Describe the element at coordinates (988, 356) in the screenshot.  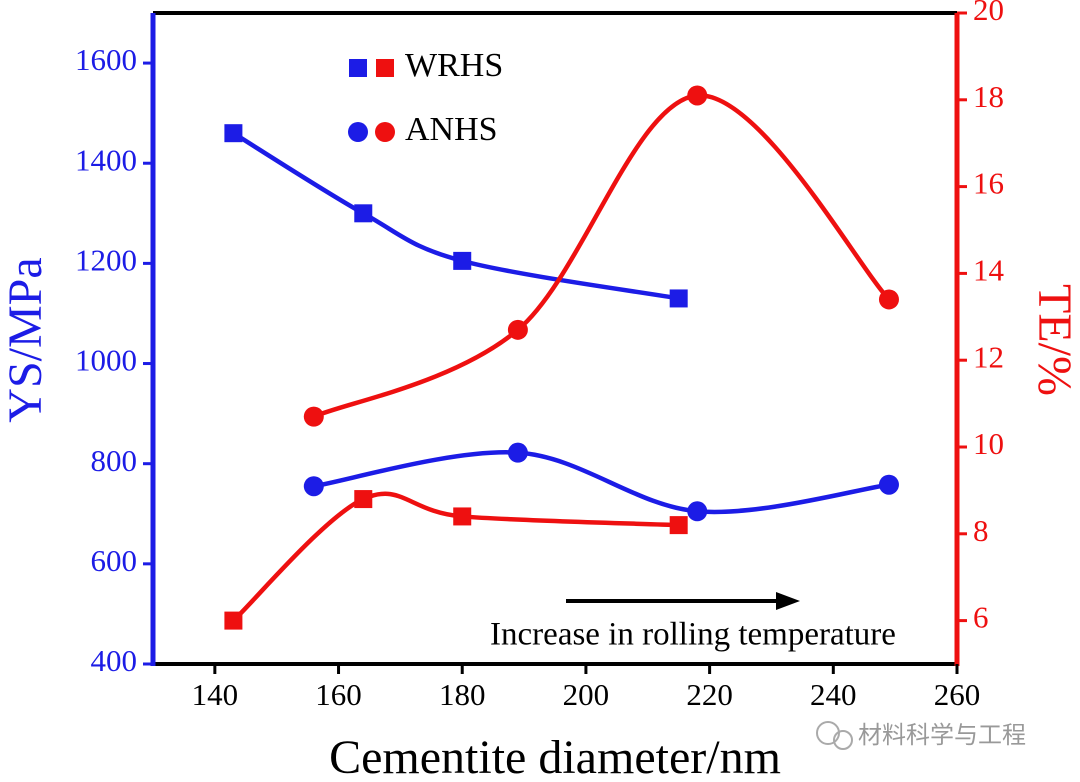
I see `y2-tick-label: 12` at that location.